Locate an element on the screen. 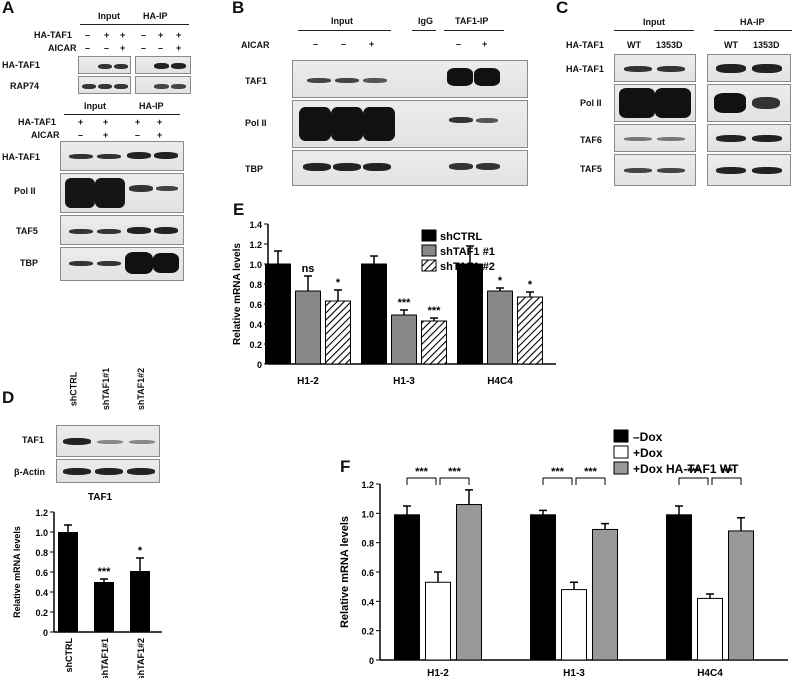  panel-d-lane-label-3: shTAF1#2 is located at coordinates (141, 395).